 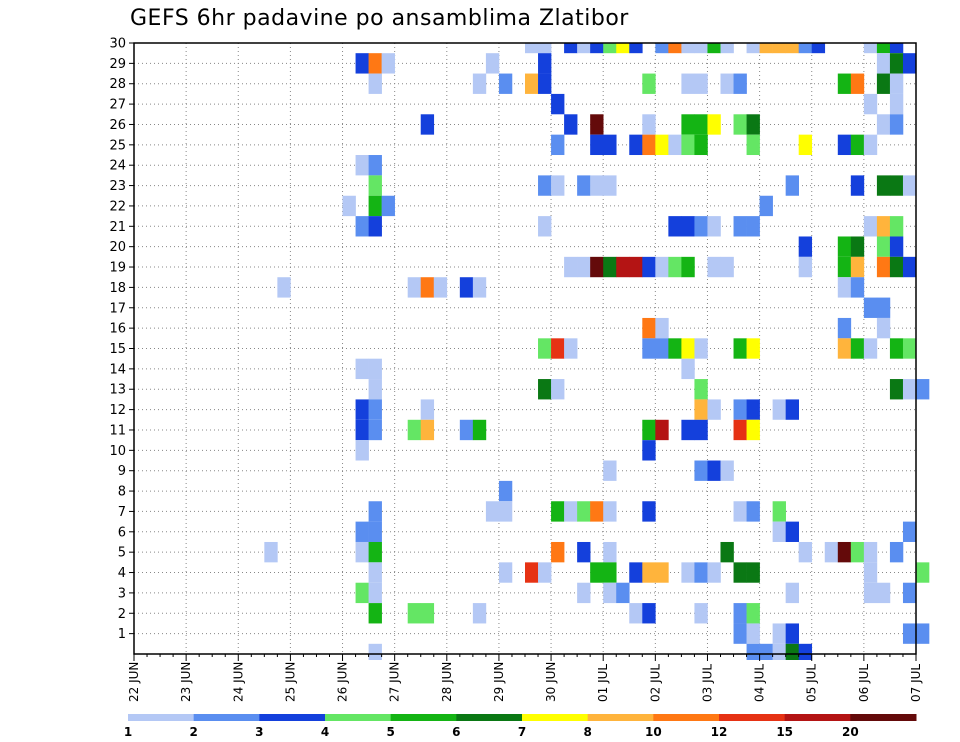 I want to click on x-tick-label: 24 JUN, so click(x=238, y=682).